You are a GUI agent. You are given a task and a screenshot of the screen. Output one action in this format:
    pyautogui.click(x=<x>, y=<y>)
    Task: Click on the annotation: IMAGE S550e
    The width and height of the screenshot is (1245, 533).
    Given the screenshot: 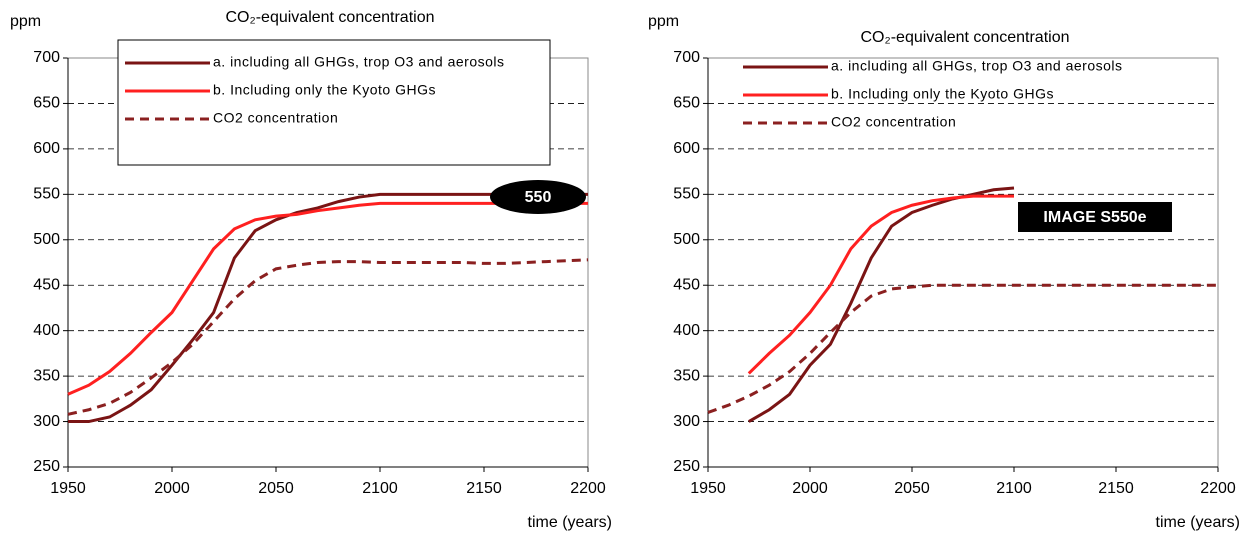 What is the action you would take?
    pyautogui.click(x=1094, y=217)
    